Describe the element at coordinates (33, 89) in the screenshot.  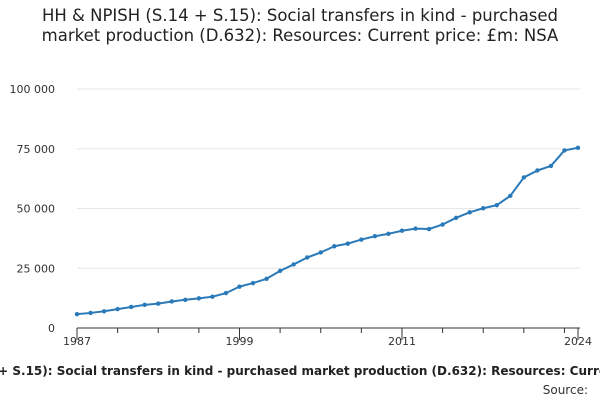
I see `y-tick-label: 100 000` at that location.